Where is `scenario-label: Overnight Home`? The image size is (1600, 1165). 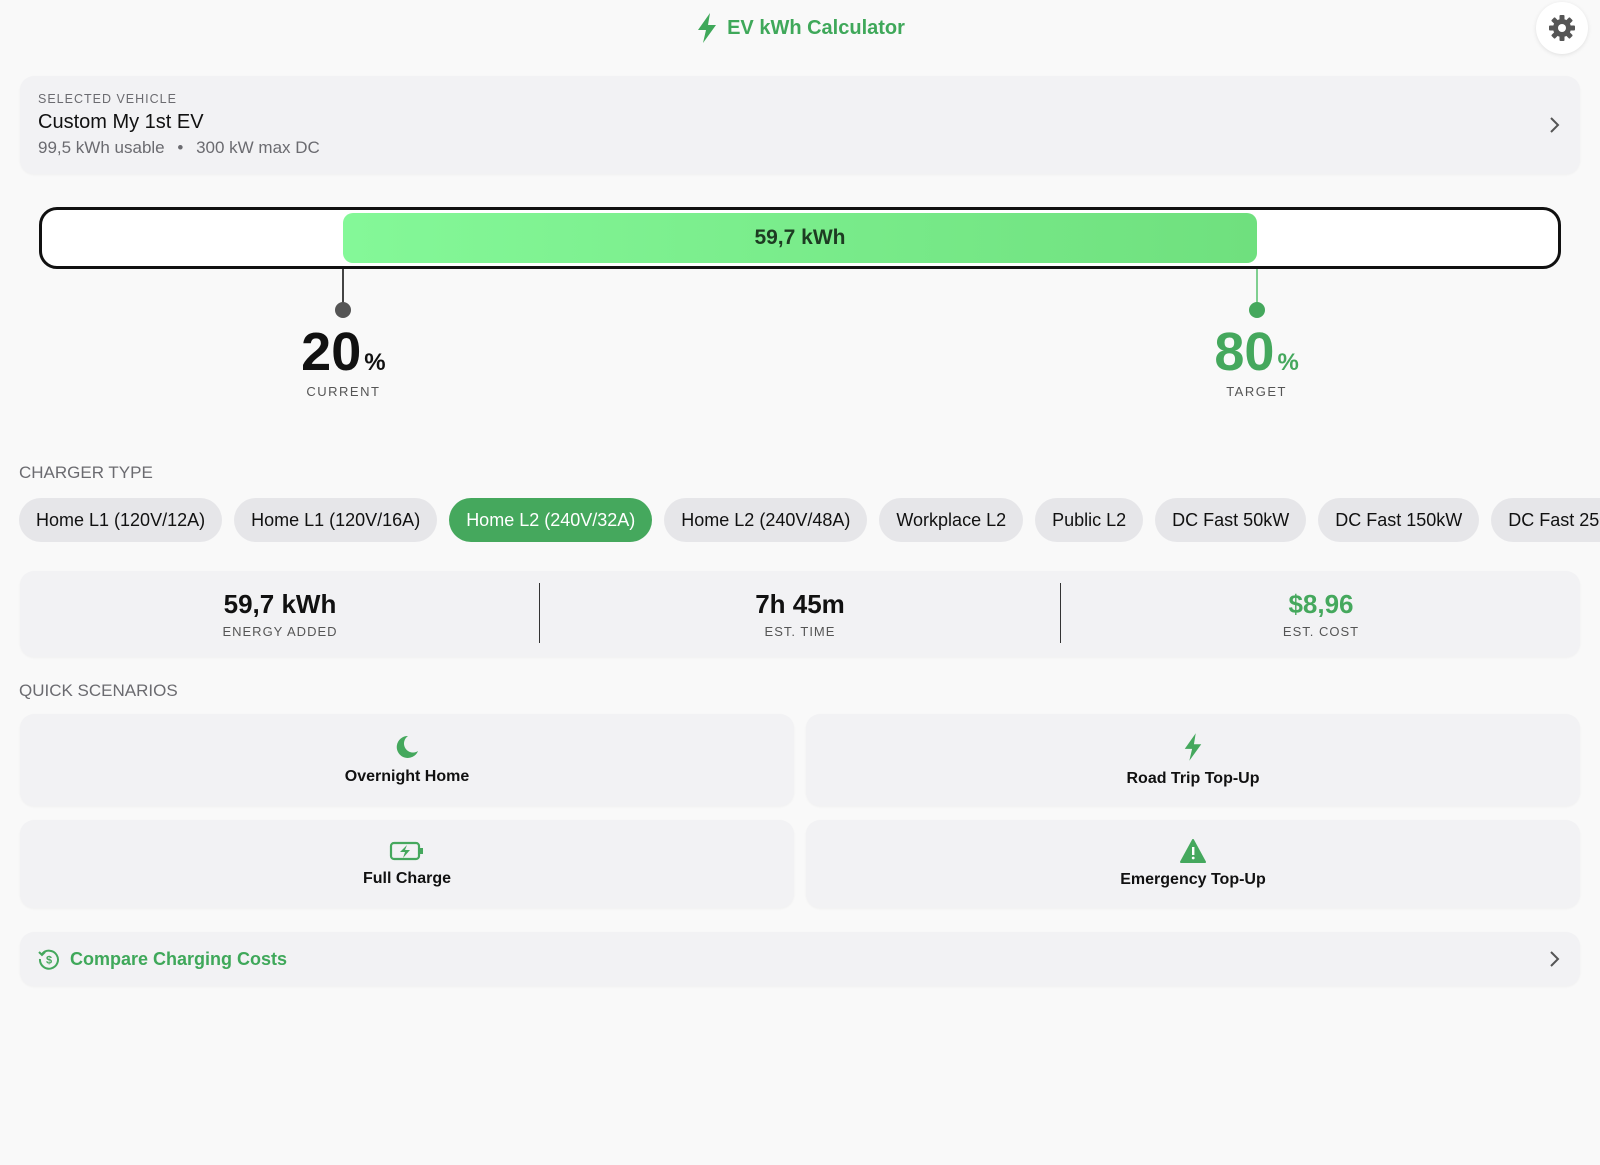
scenario-label: Overnight Home is located at coordinates (407, 776).